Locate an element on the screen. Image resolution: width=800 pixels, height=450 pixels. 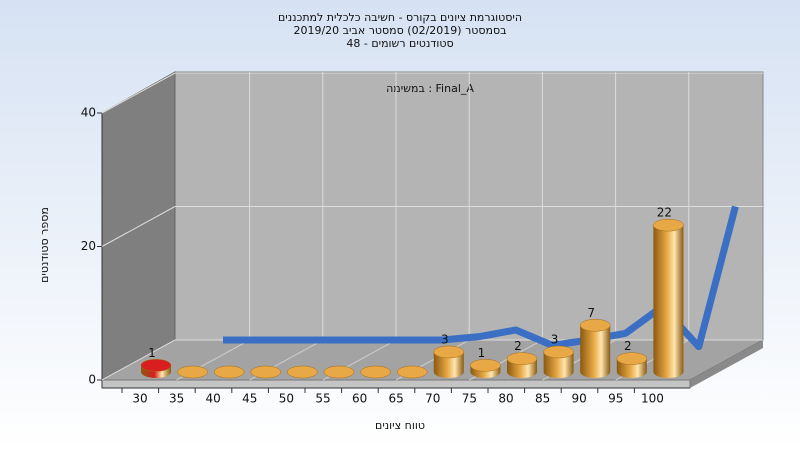
x-tick-label: 35 is located at coordinates (176, 399).